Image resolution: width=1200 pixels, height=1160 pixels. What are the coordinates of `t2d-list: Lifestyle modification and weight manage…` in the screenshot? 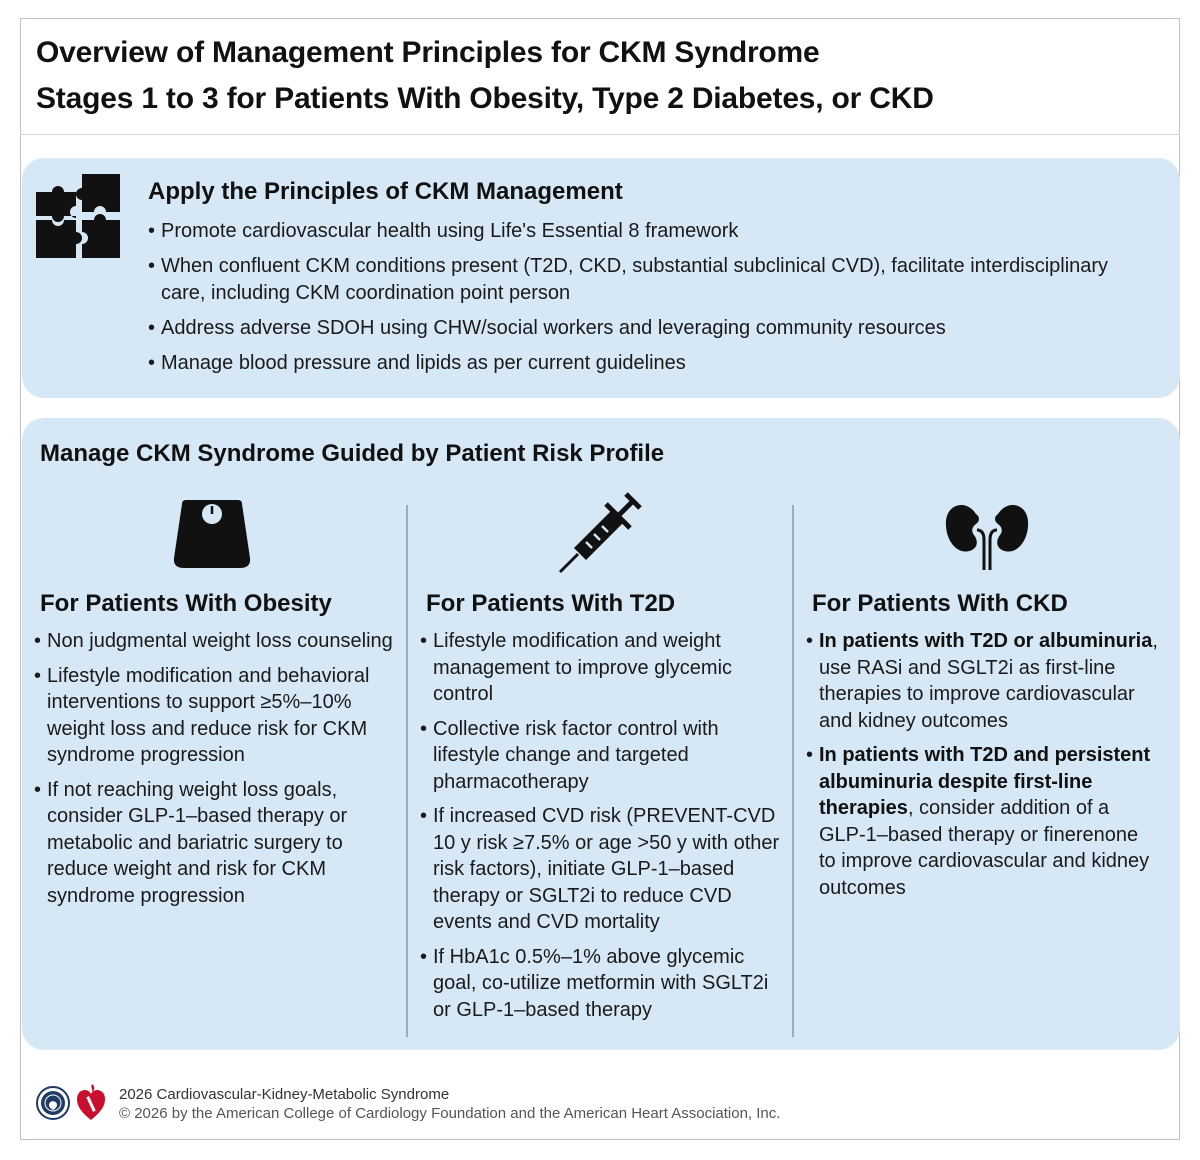 It's located at (601, 829).